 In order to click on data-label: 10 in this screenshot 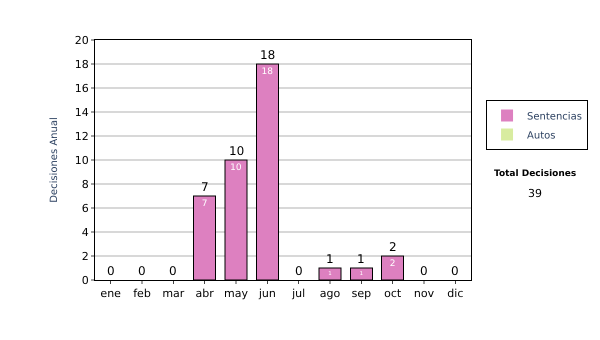, I will do `click(236, 168)`.